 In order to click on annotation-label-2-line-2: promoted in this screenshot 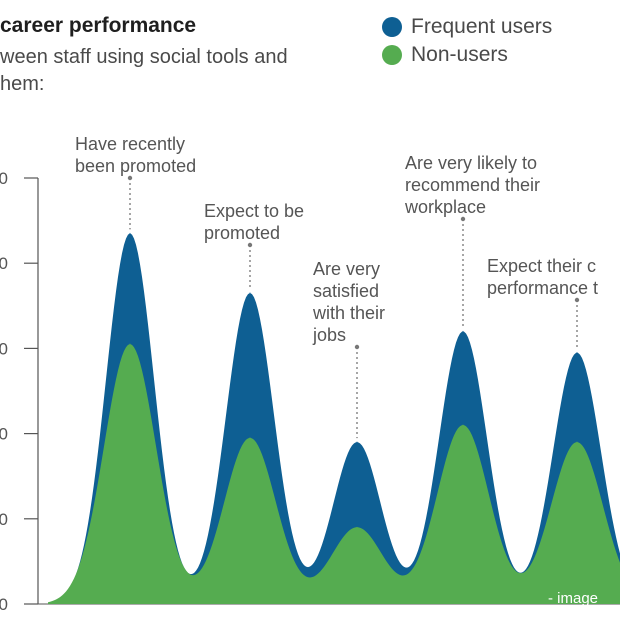, I will do `click(242, 233)`.